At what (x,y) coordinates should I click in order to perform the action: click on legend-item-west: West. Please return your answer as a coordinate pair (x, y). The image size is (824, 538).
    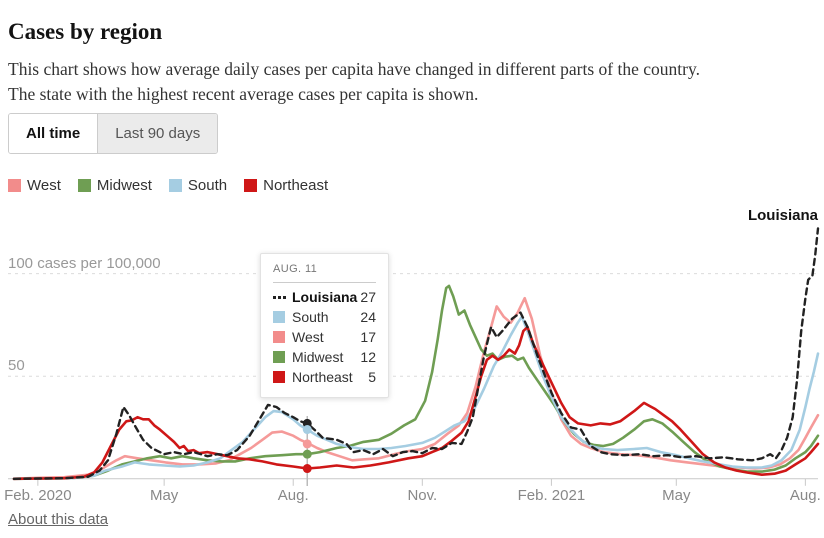
    Looking at the image, I should click on (34, 185).